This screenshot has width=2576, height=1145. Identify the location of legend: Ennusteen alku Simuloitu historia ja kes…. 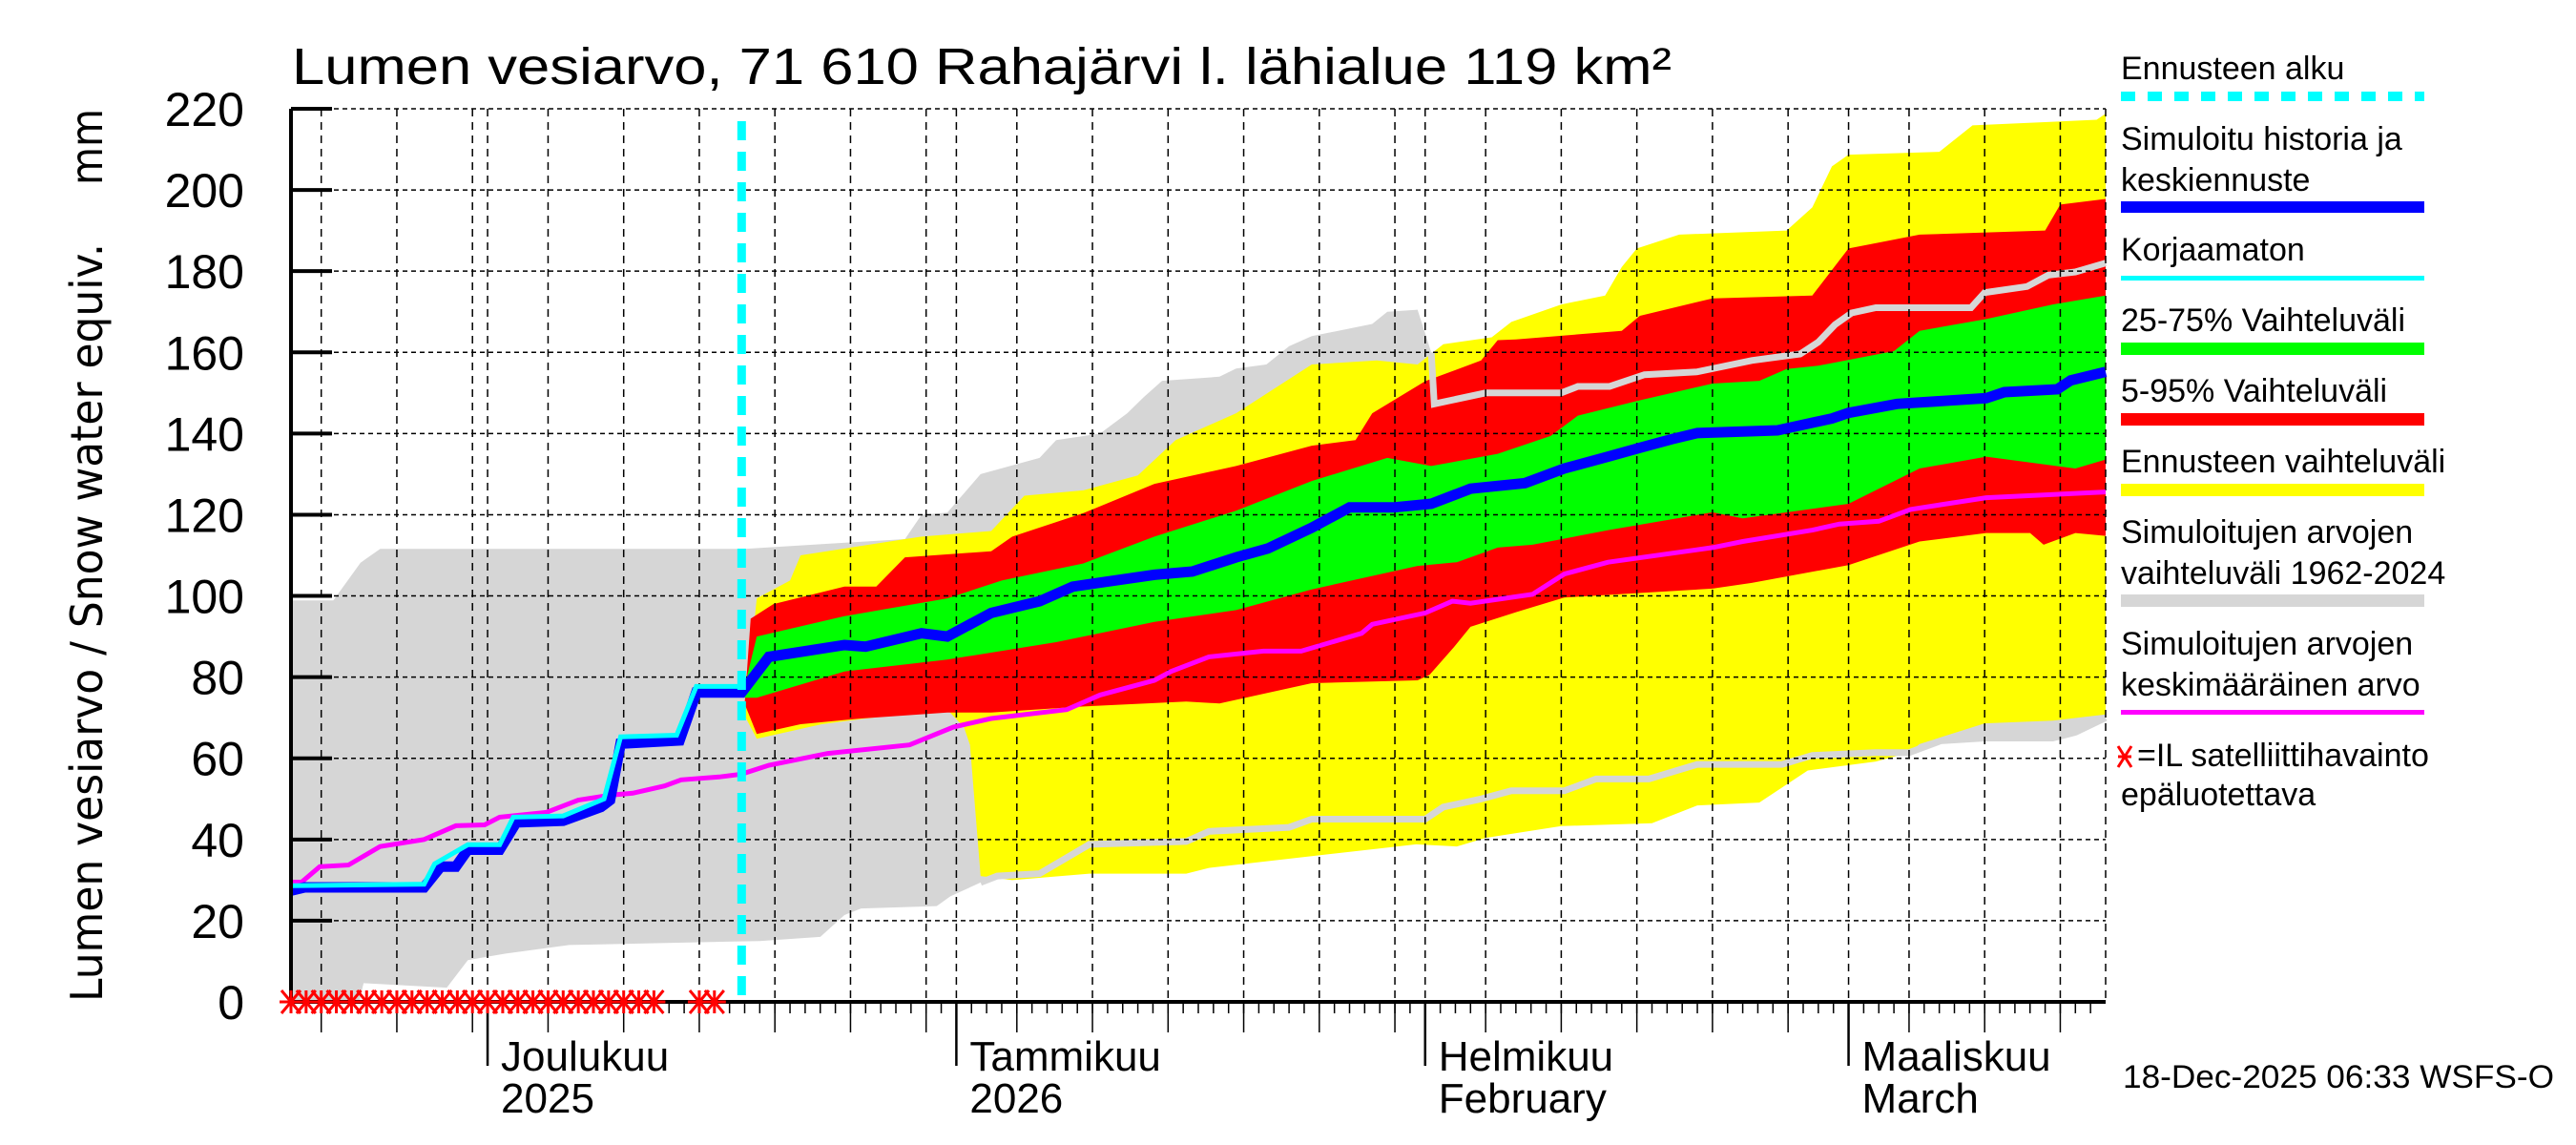
(2280, 432).